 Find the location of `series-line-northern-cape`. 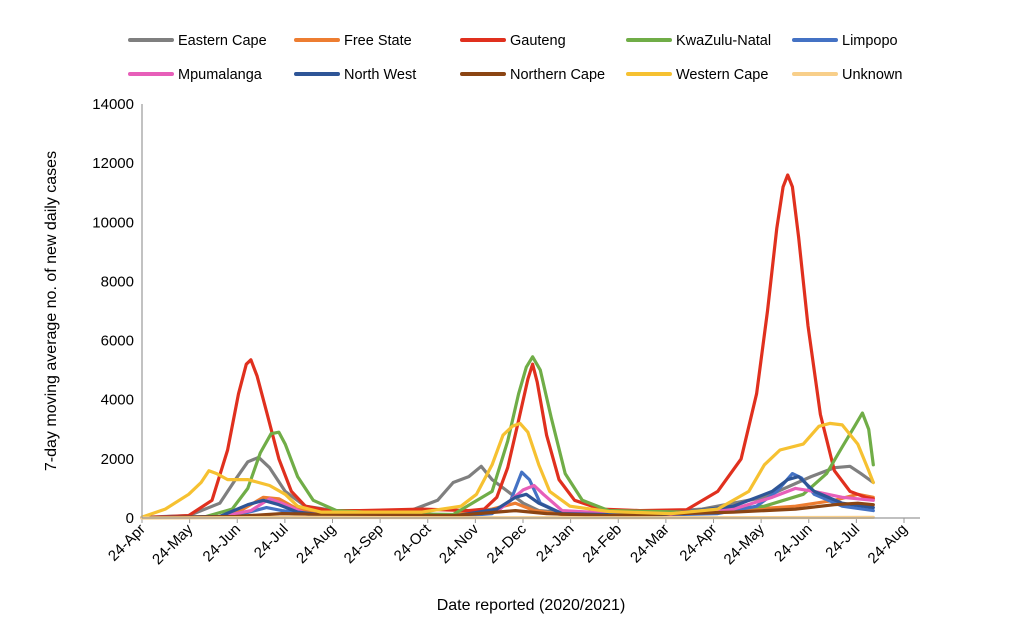

series-line-northern-cape is located at coordinates (507, 510).